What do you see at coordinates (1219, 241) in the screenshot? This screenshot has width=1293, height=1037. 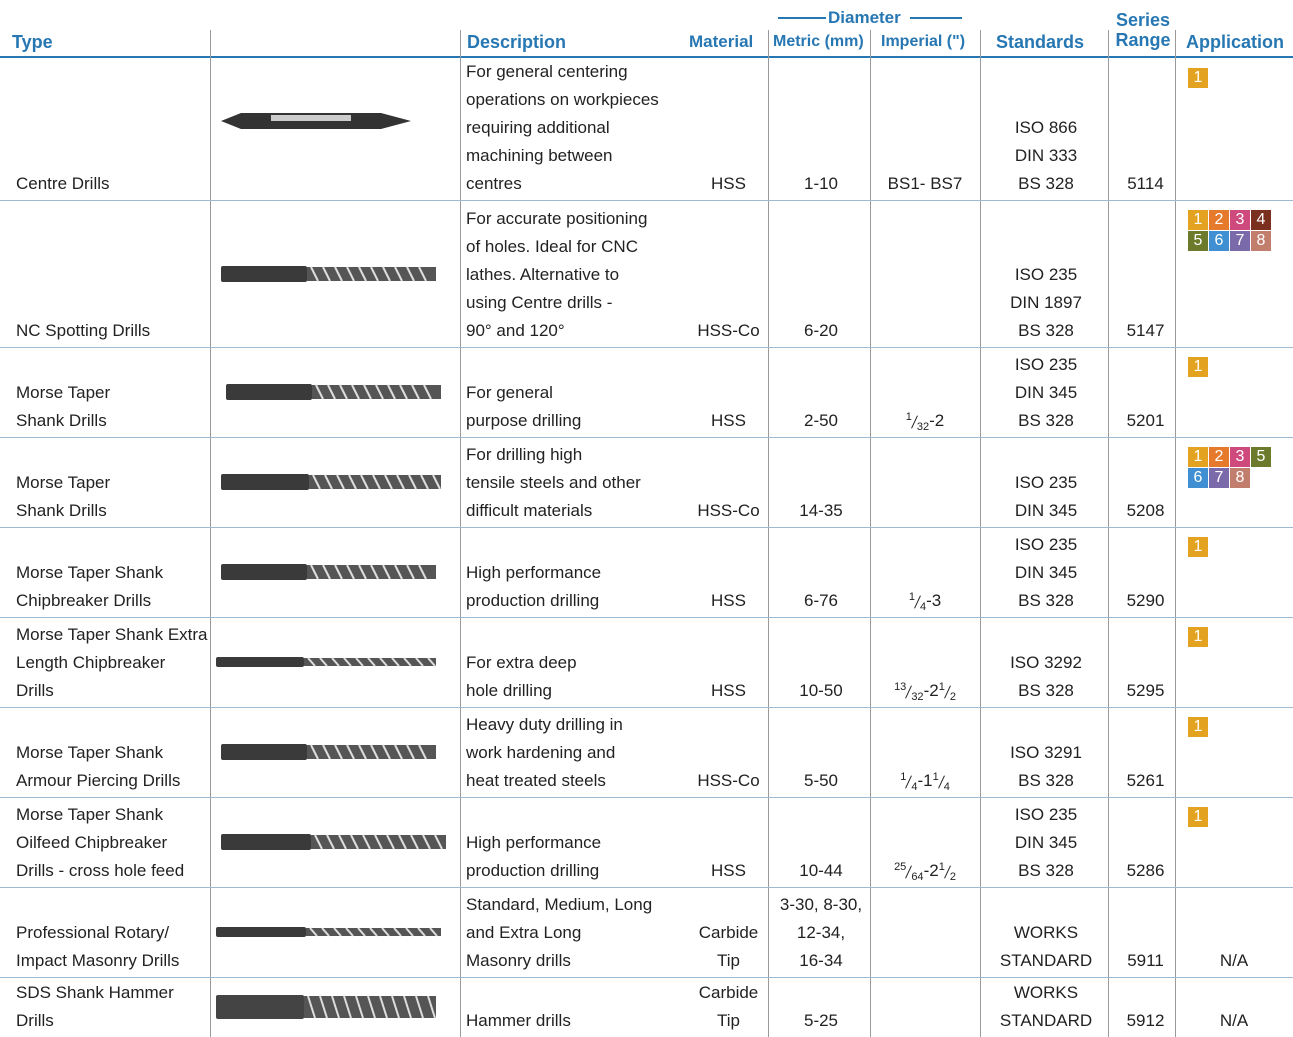 I see `application-badge: 6` at bounding box center [1219, 241].